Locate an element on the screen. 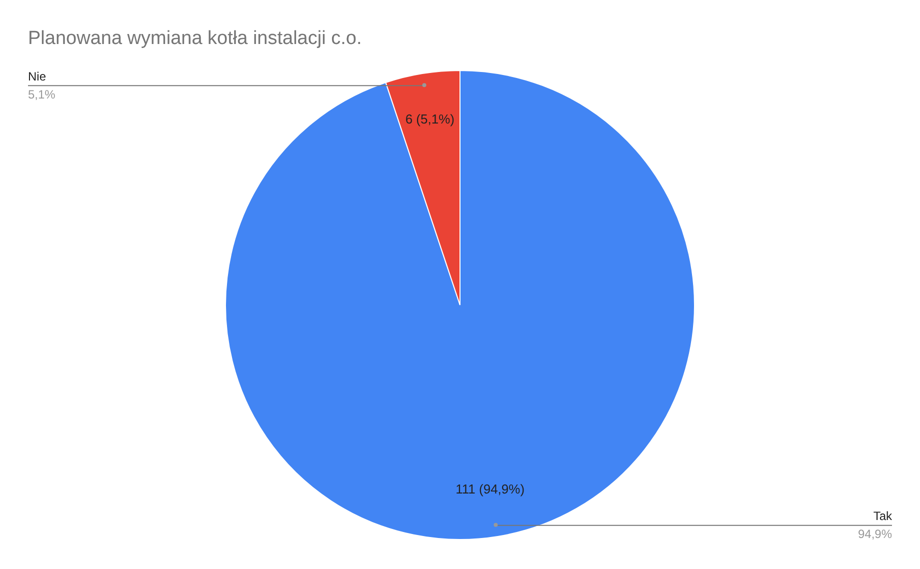 This screenshot has width=920, height=569. text: 94,9% is located at coordinates (875, 534).